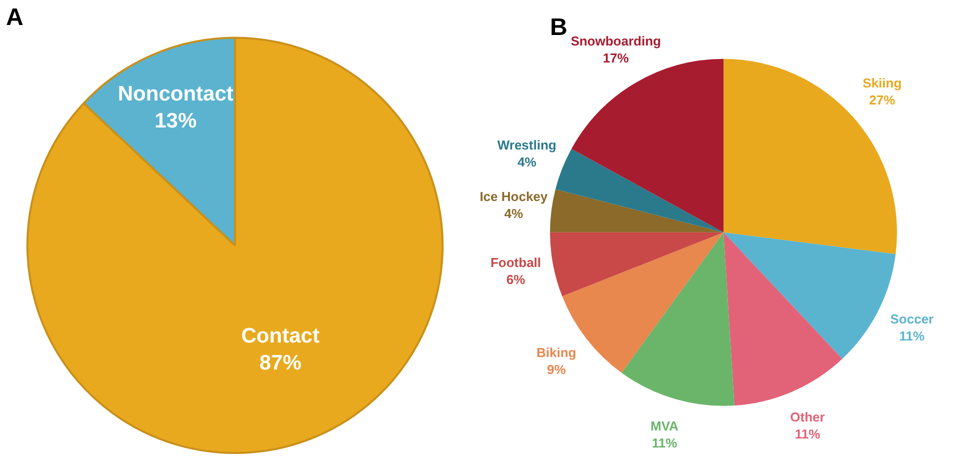  Describe the element at coordinates (280, 363) in the screenshot. I see `data-label: 87%` at that location.